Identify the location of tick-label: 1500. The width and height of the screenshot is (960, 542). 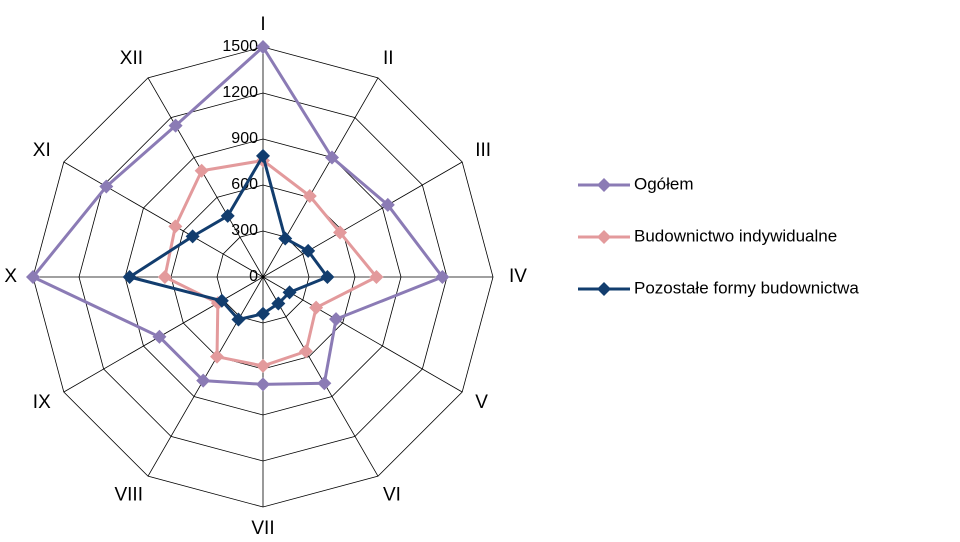
(240, 46).